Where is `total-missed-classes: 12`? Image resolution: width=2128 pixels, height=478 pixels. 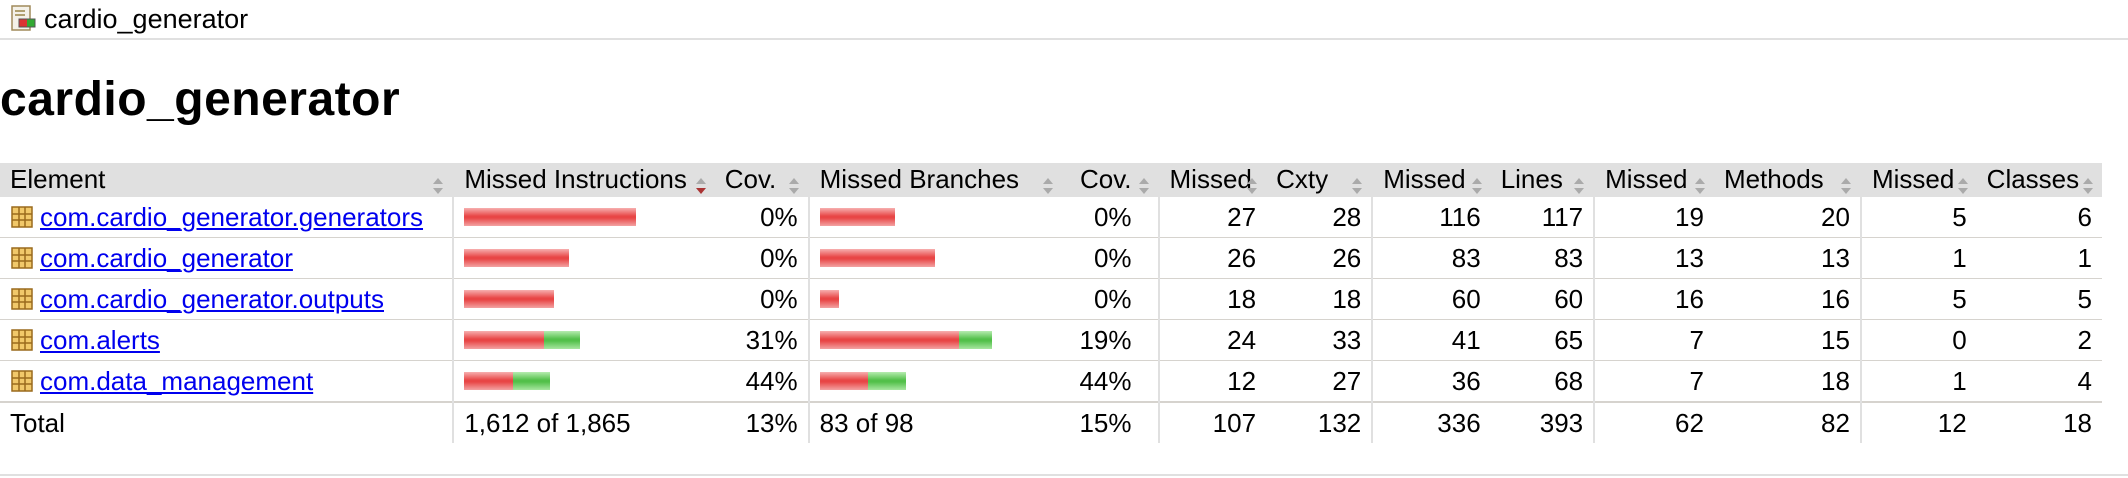
total-missed-classes: 12 is located at coordinates (1918, 422).